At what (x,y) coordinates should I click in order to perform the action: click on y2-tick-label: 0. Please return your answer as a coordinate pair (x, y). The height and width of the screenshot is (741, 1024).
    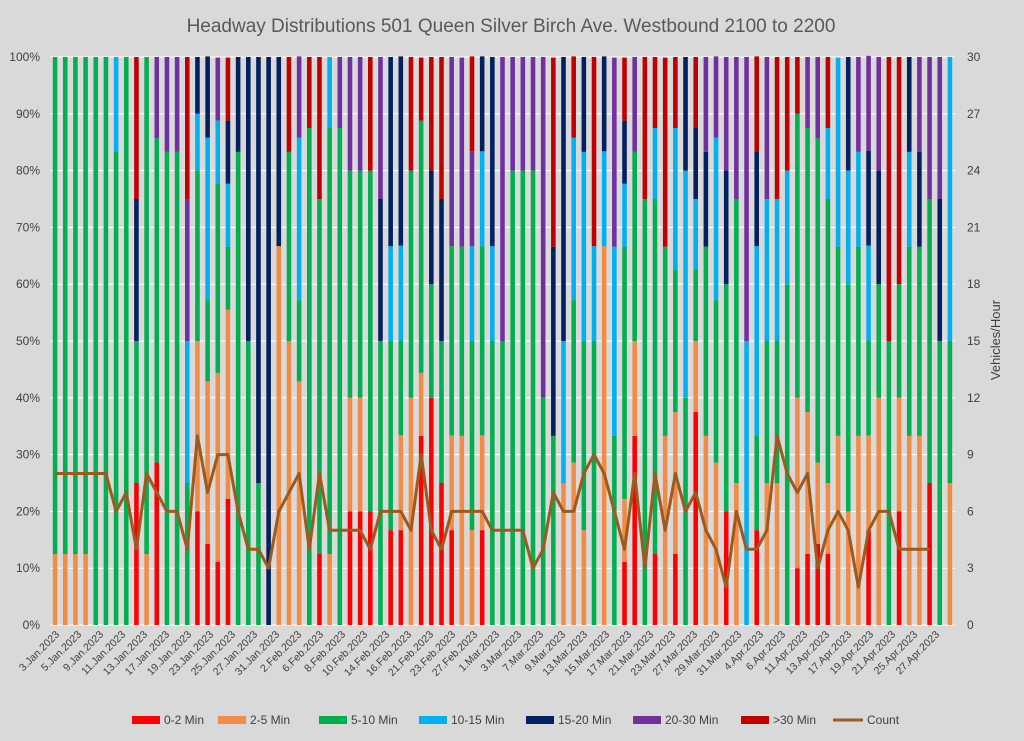
    Looking at the image, I should click on (970, 625).